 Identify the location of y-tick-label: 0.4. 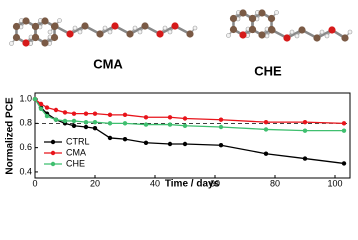
(25, 171).